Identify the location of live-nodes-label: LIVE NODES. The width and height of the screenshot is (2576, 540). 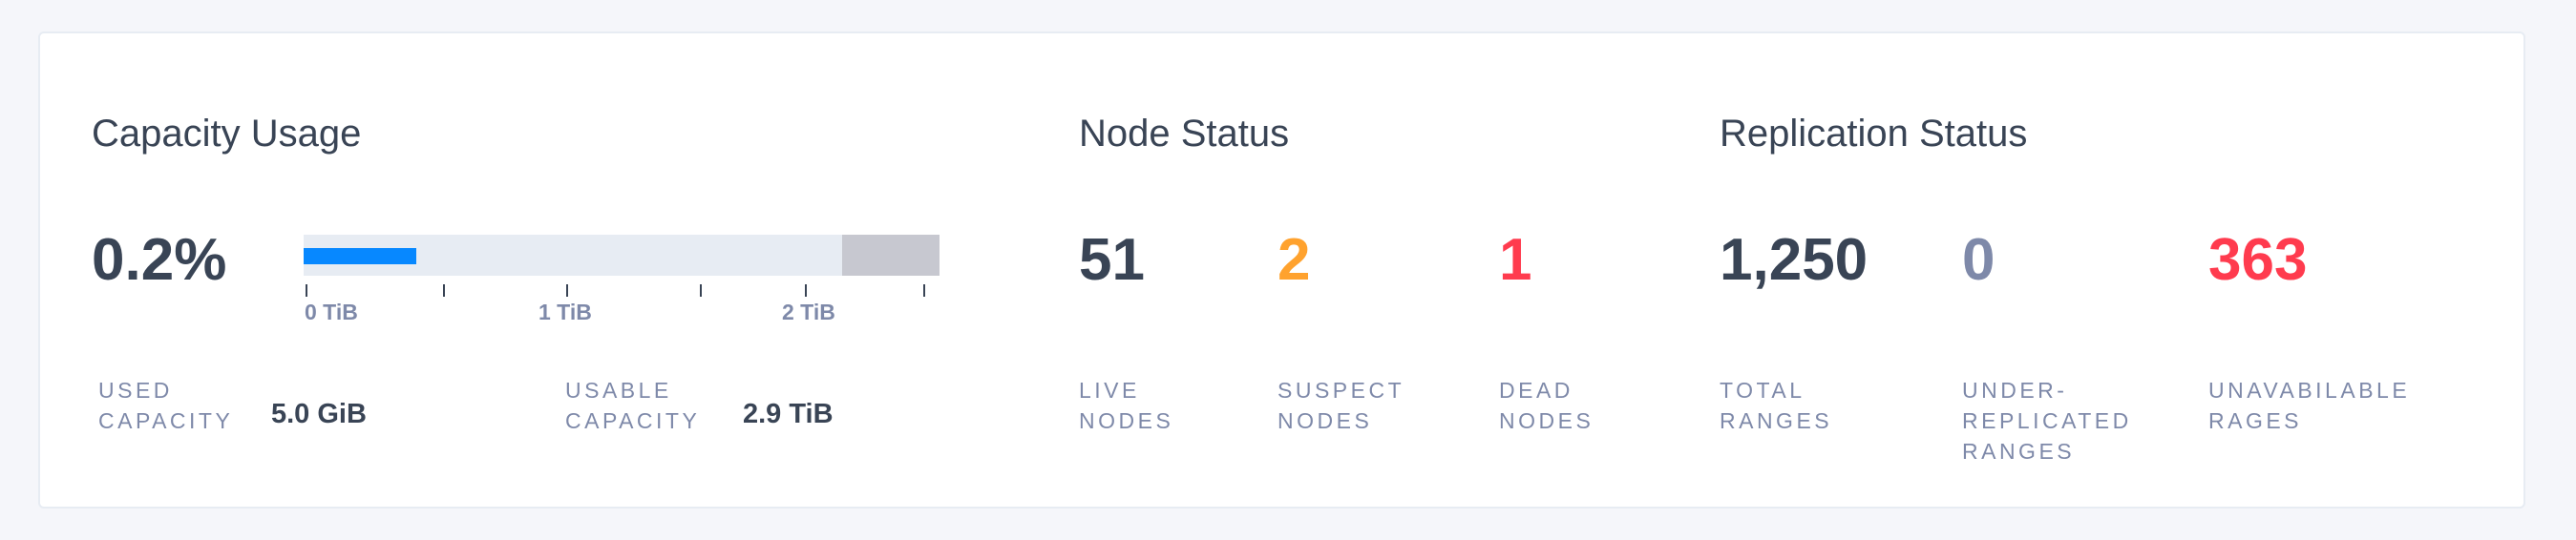
(1126, 405).